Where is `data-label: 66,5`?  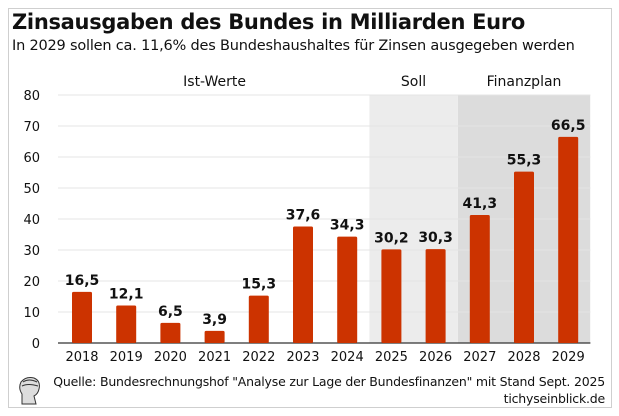 data-label: 66,5 is located at coordinates (568, 126).